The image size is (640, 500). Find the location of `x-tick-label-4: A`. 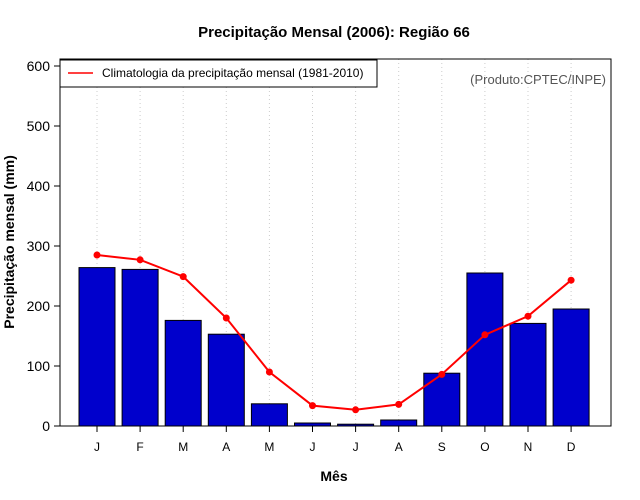

x-tick-label-4: A is located at coordinates (226, 447).